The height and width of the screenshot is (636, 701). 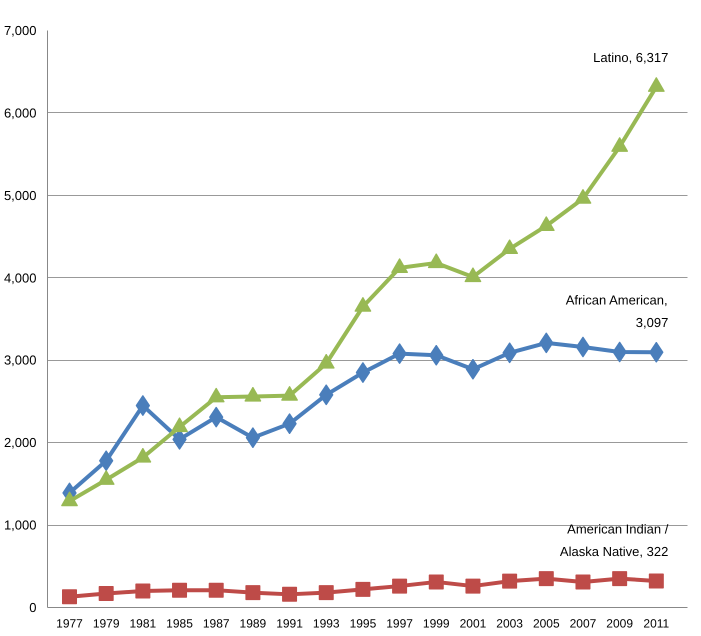 I want to click on x-tick-label: 1987, so click(x=216, y=623).